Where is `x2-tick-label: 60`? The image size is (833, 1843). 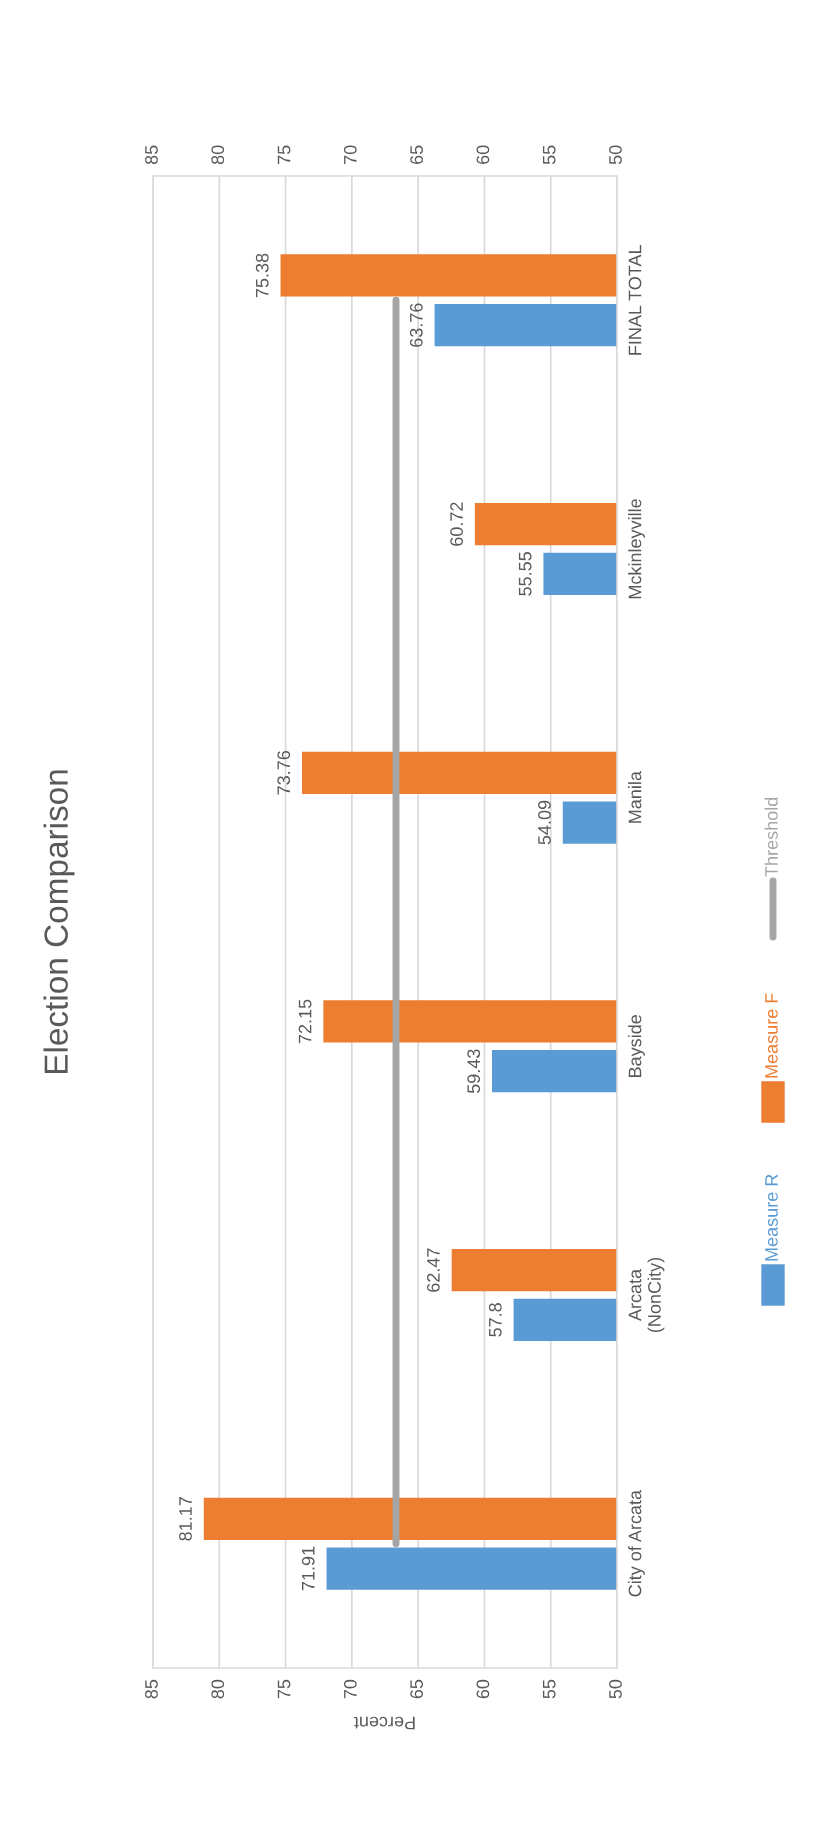 x2-tick-label: 60 is located at coordinates (483, 1689).